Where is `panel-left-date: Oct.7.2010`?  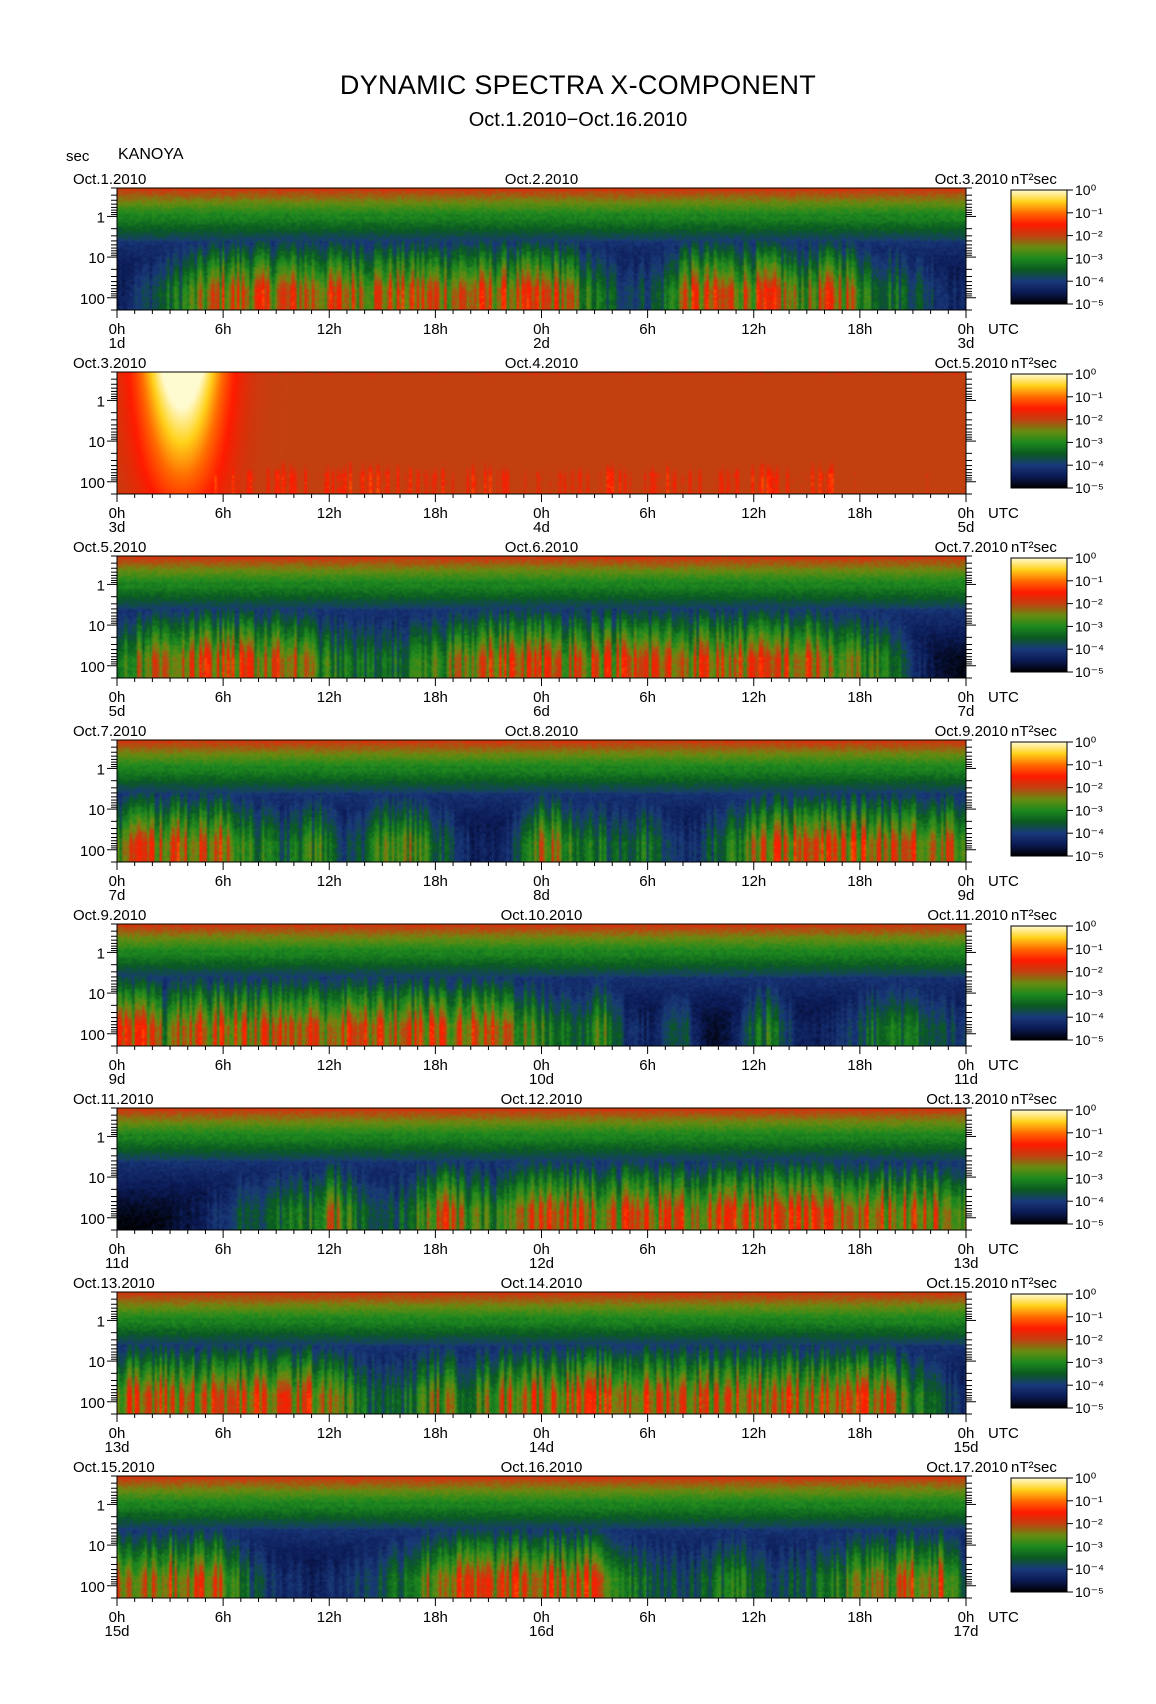 panel-left-date: Oct.7.2010 is located at coordinates (109, 731).